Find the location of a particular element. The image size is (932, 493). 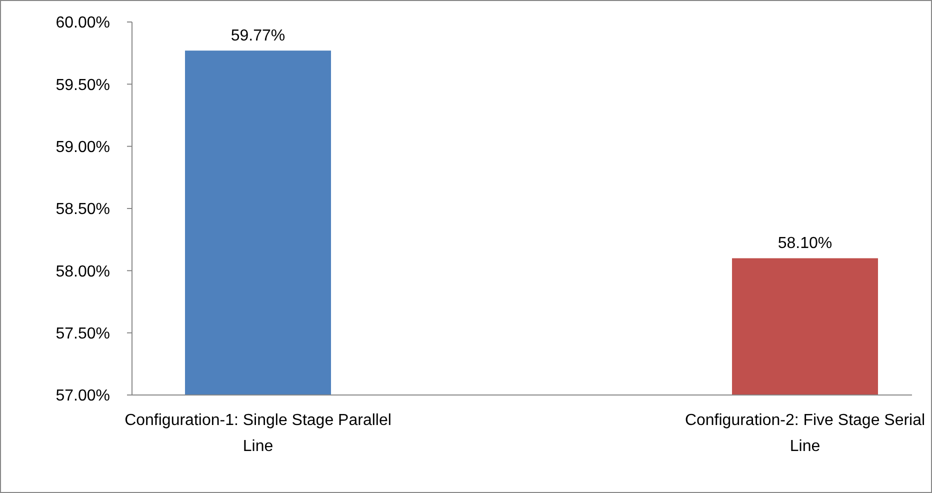

x-tick-label: Configuration-2: Five Stage Serial Line is located at coordinates (805, 433).